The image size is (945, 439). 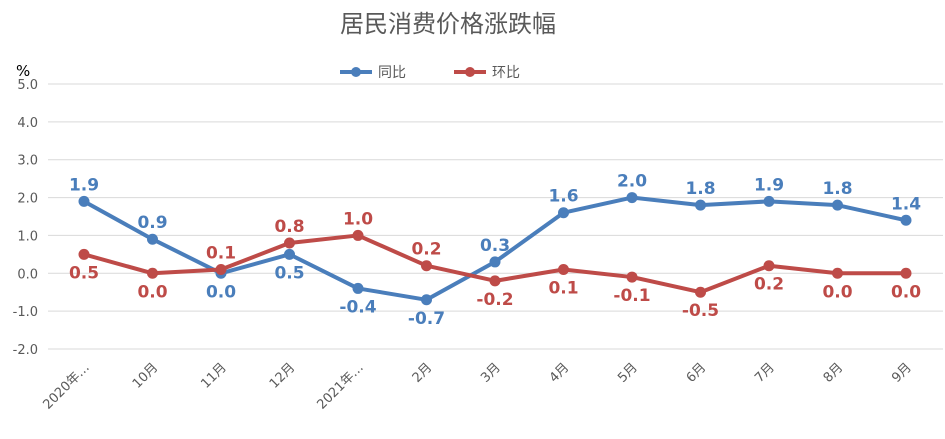 What do you see at coordinates (430, 73) in the screenshot?
I see `legend: 同比 环比` at bounding box center [430, 73].